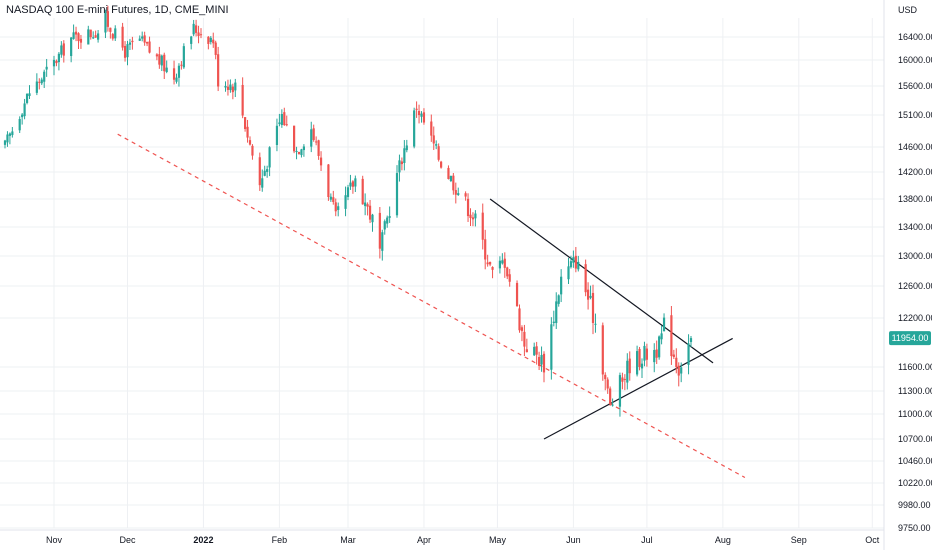  What do you see at coordinates (915, 147) in the screenshot?
I see `price-tick-label: 14600.00` at bounding box center [915, 147].